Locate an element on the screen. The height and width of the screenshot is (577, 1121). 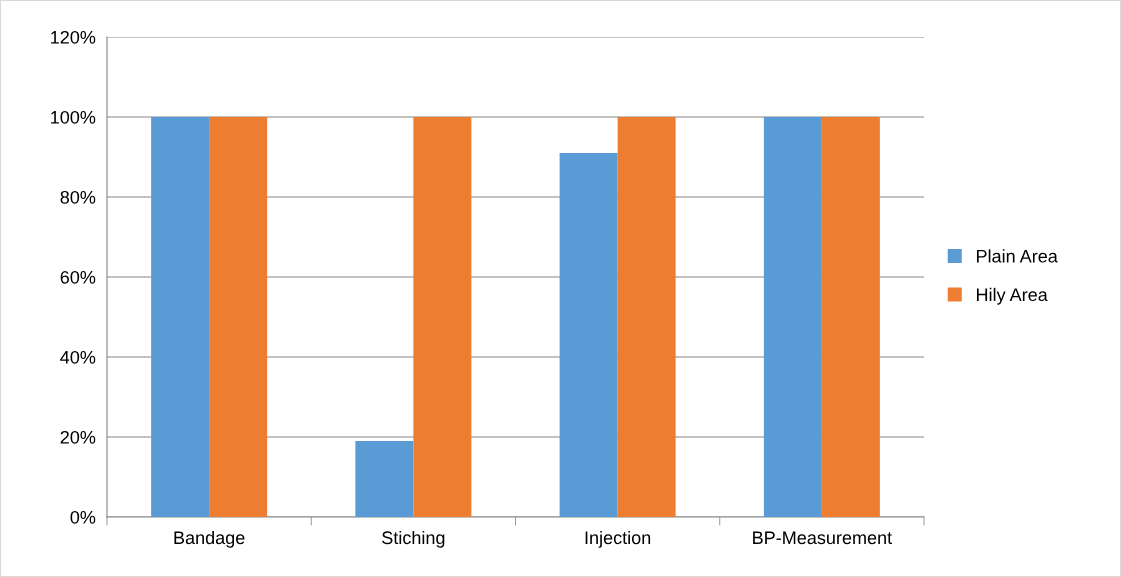
x-tick-label: Injection is located at coordinates (618, 539).